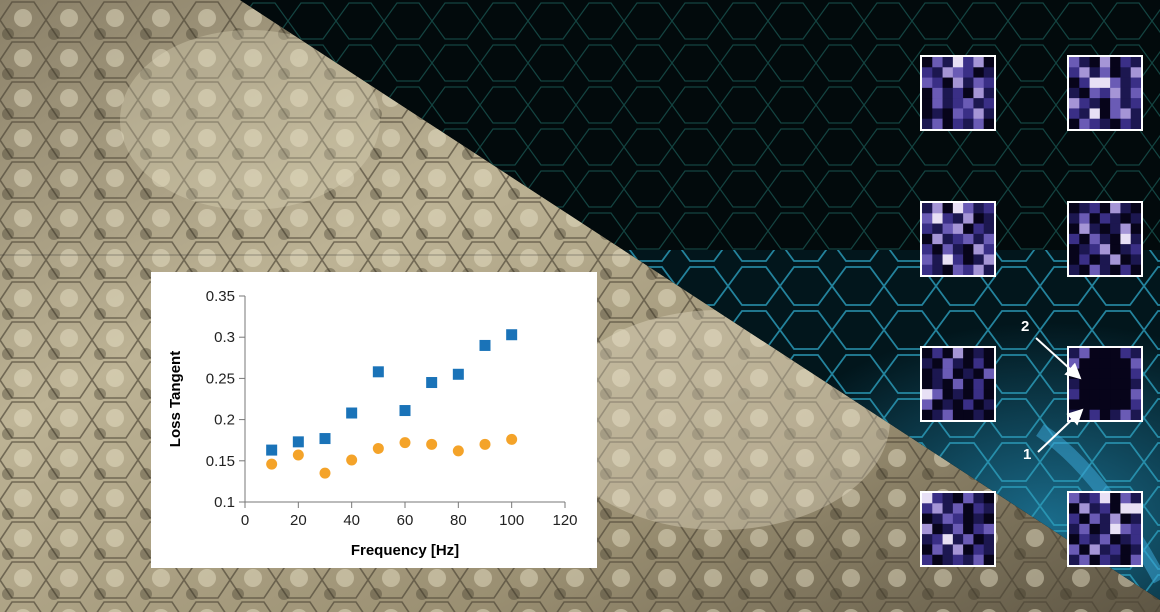 This screenshot has width=1160, height=612. I want to click on y-tick-label: 0.35, so click(220, 296).